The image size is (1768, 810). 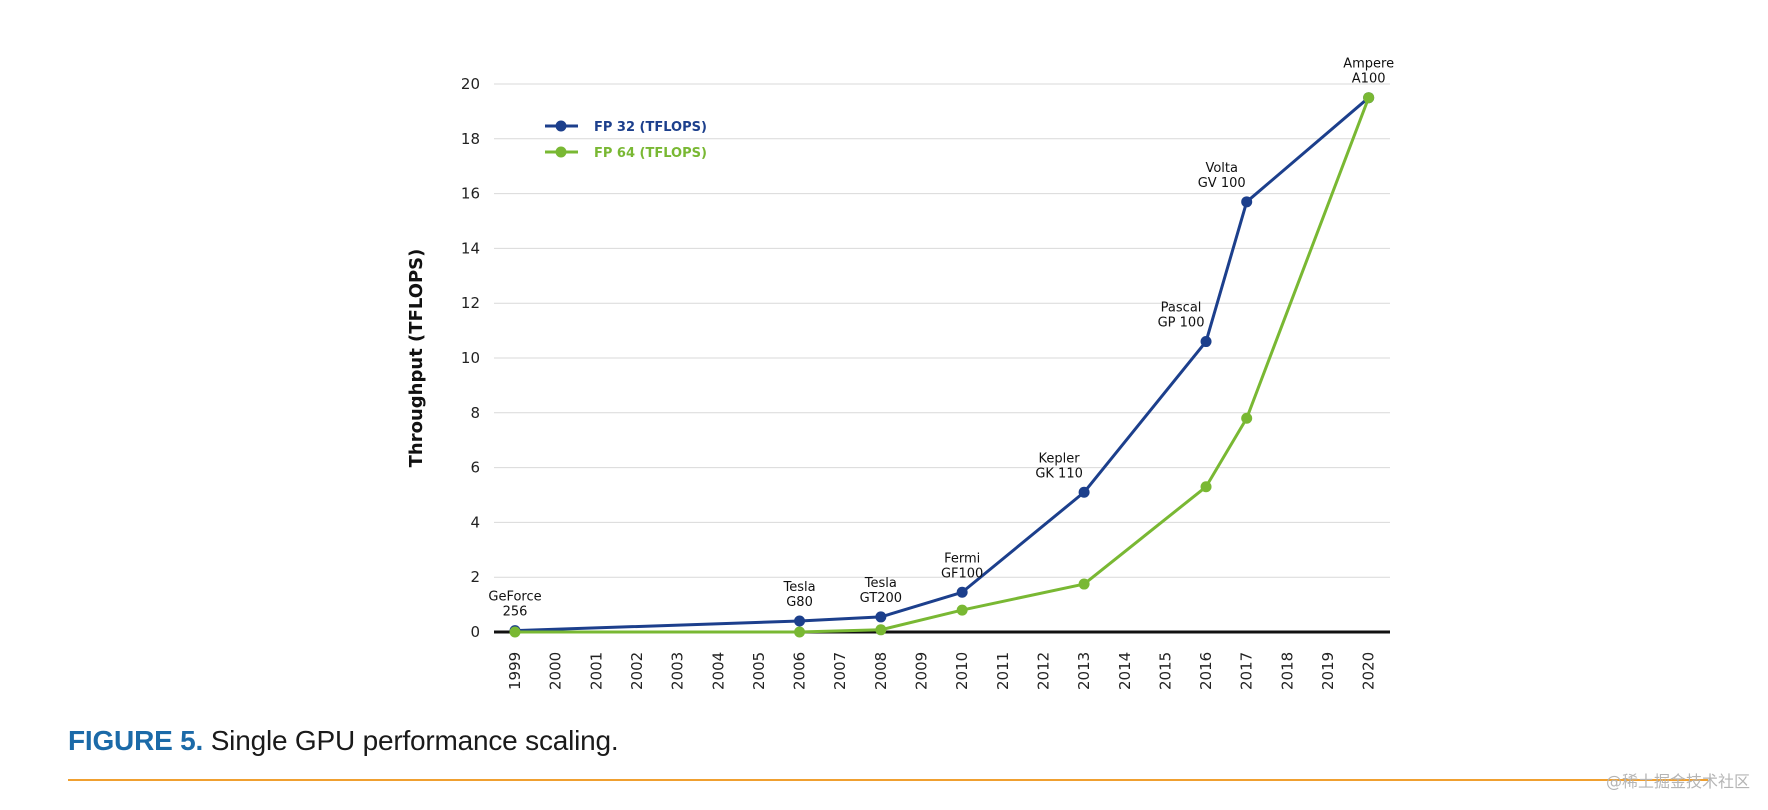 I want to click on annotation-line: GV 100, so click(x=1222, y=183).